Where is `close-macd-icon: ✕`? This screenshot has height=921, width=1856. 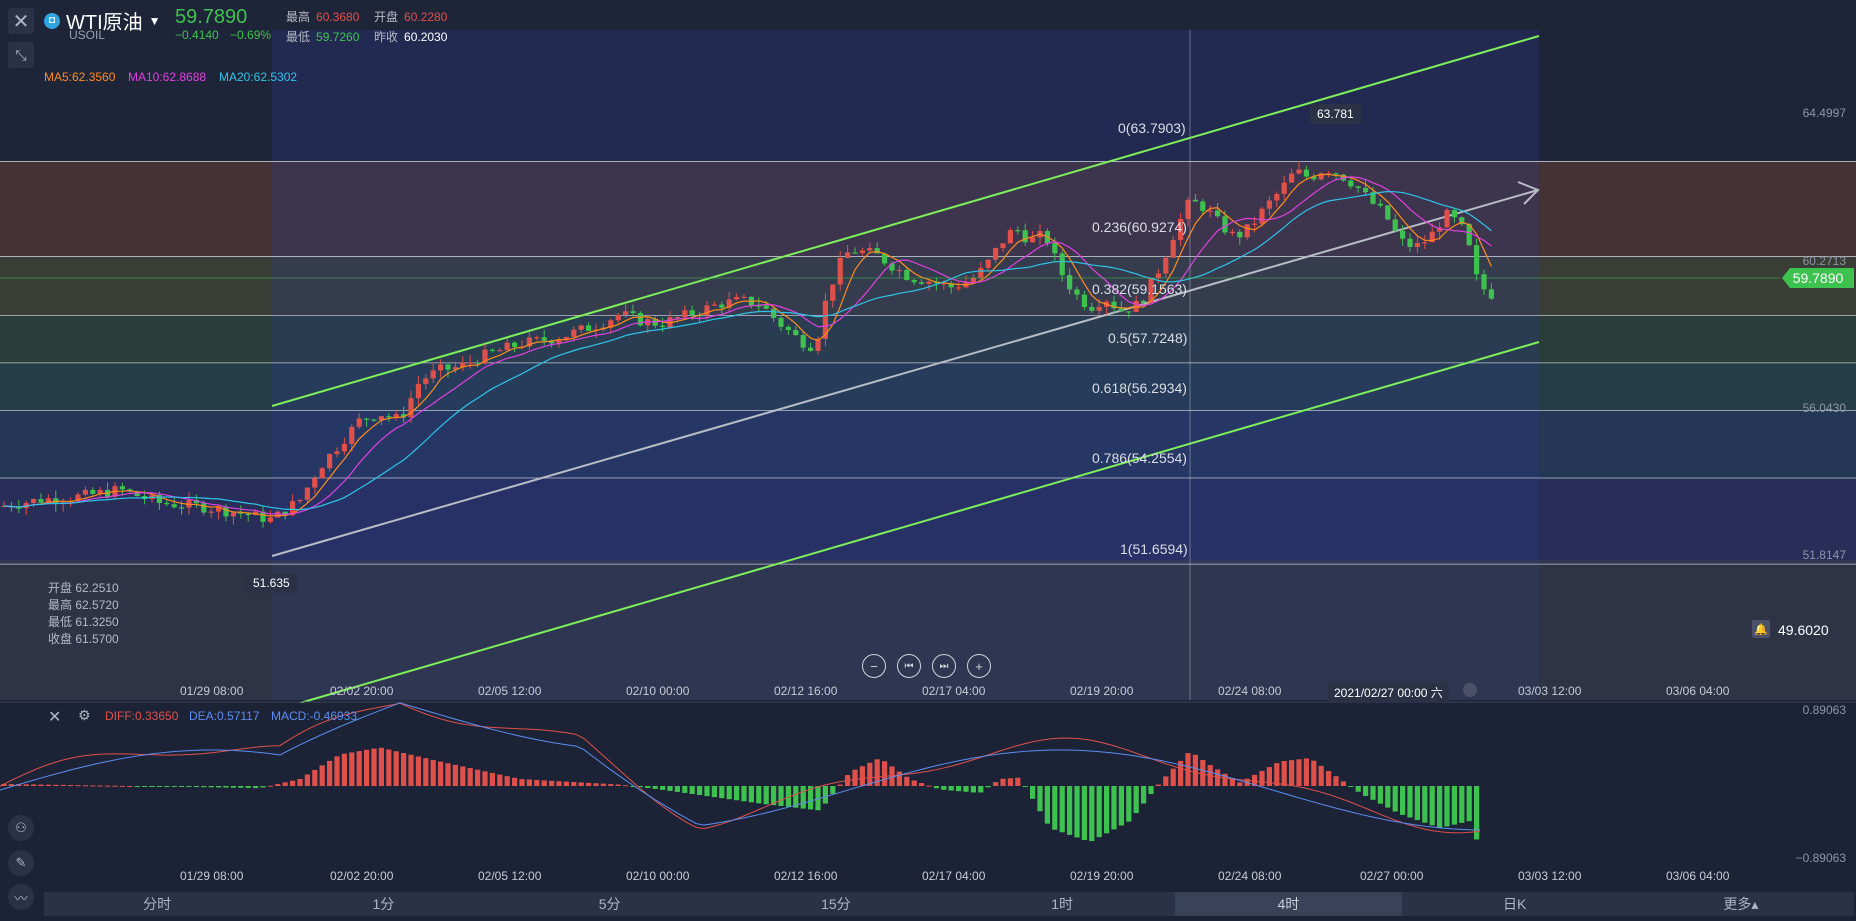 close-macd-icon: ✕ is located at coordinates (55, 717).